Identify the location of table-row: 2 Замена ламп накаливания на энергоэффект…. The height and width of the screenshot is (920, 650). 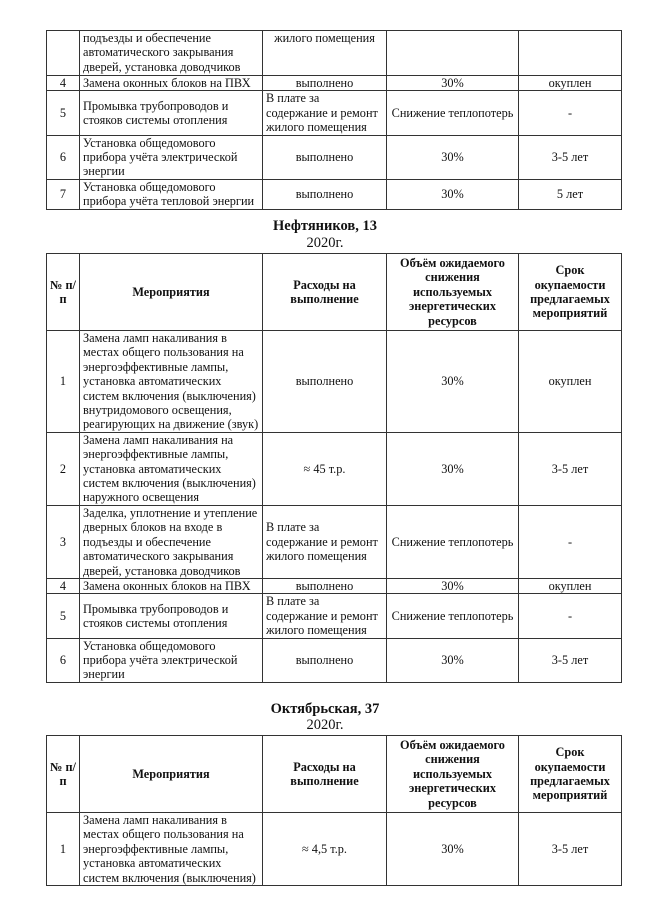
(334, 468).